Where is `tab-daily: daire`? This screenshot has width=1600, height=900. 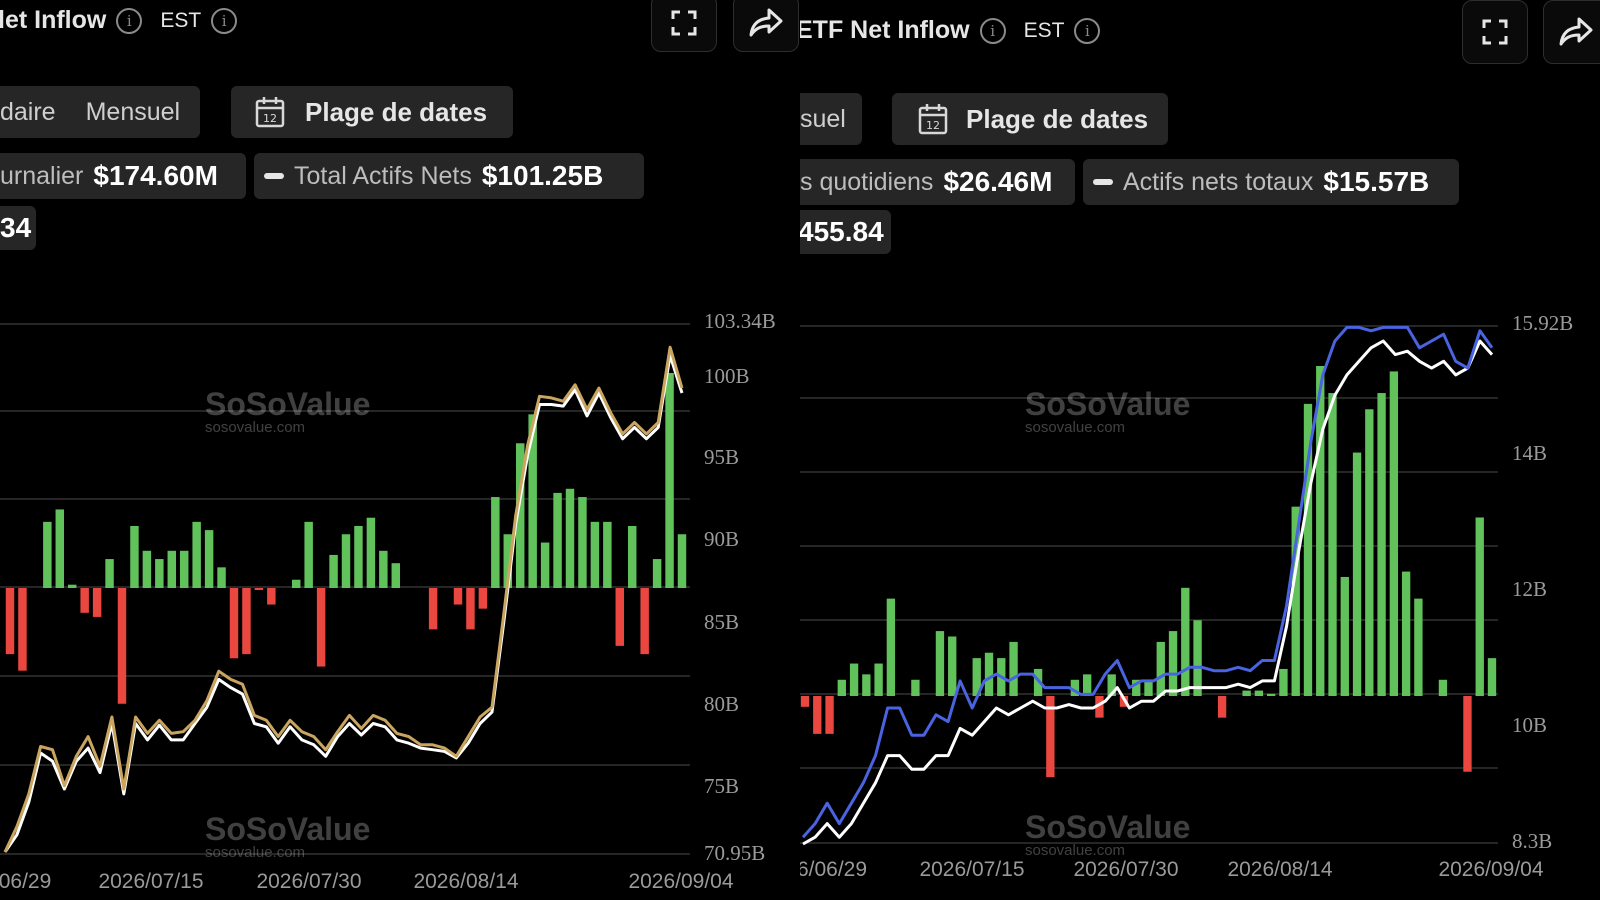
tab-daily: daire is located at coordinates (28, 111).